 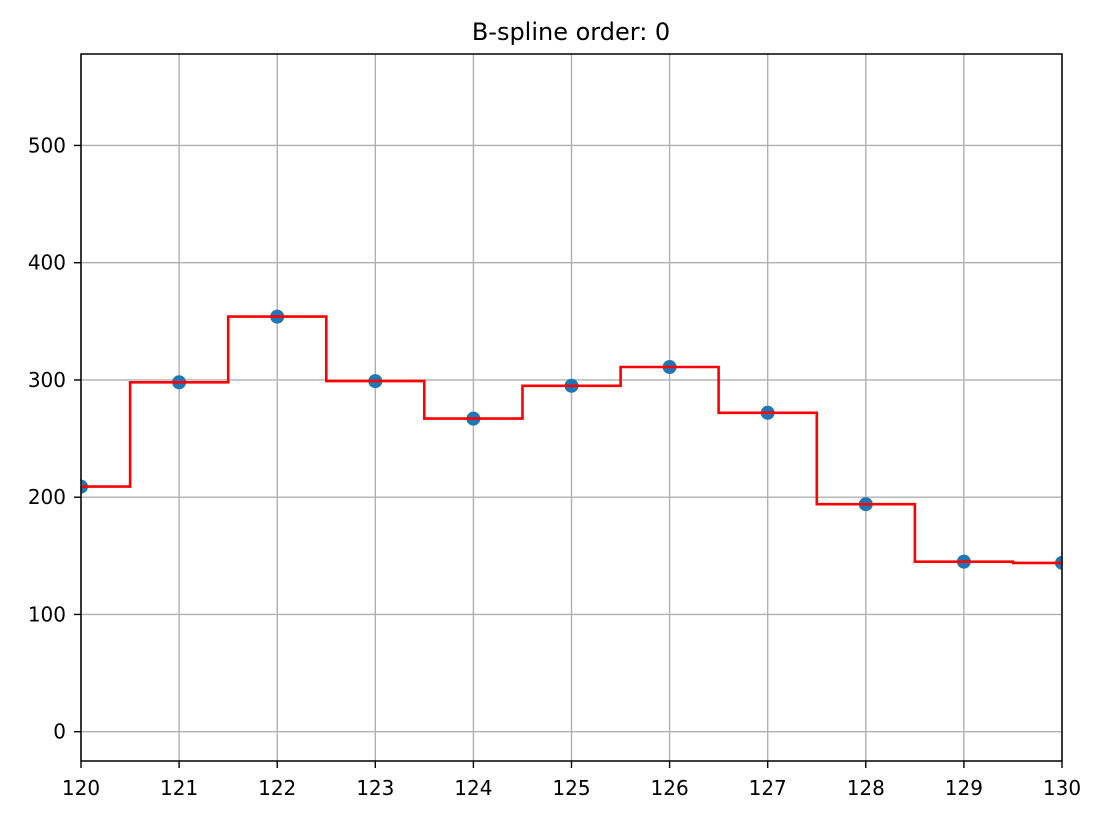 What do you see at coordinates (375, 788) in the screenshot?
I see `x-tick-label: 123` at bounding box center [375, 788].